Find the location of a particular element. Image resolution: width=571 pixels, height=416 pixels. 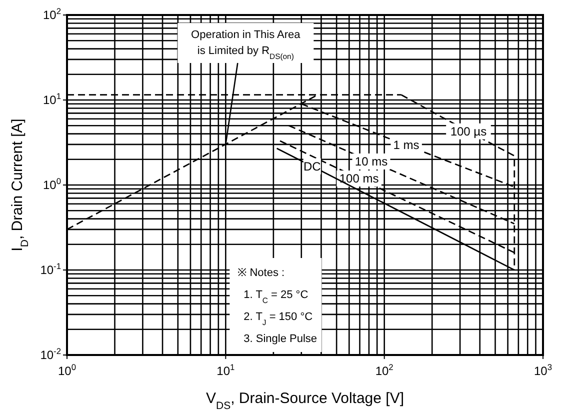

y-tick-label: 10$^{-1}$ is located at coordinates (51, 269).